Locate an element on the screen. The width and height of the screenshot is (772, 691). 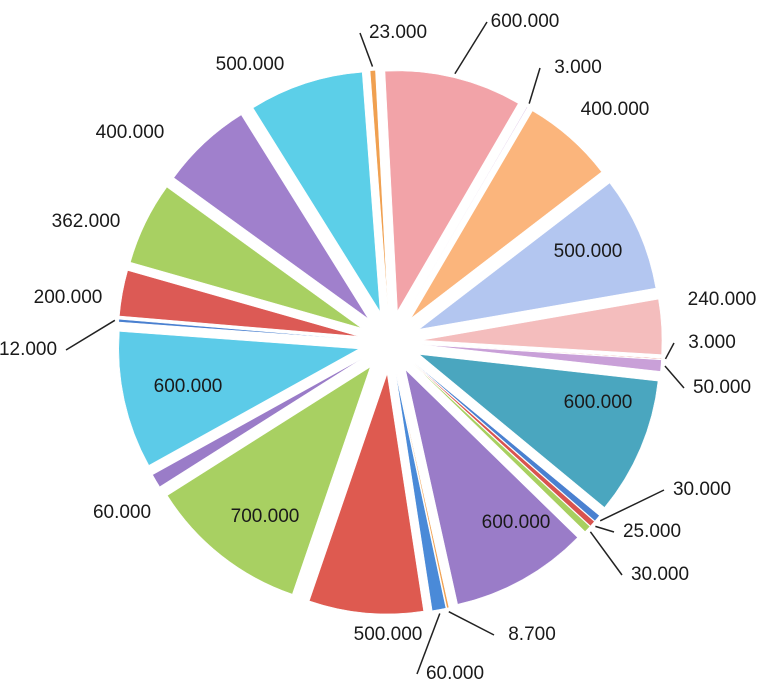
data-label: 12.000 is located at coordinates (28, 349).